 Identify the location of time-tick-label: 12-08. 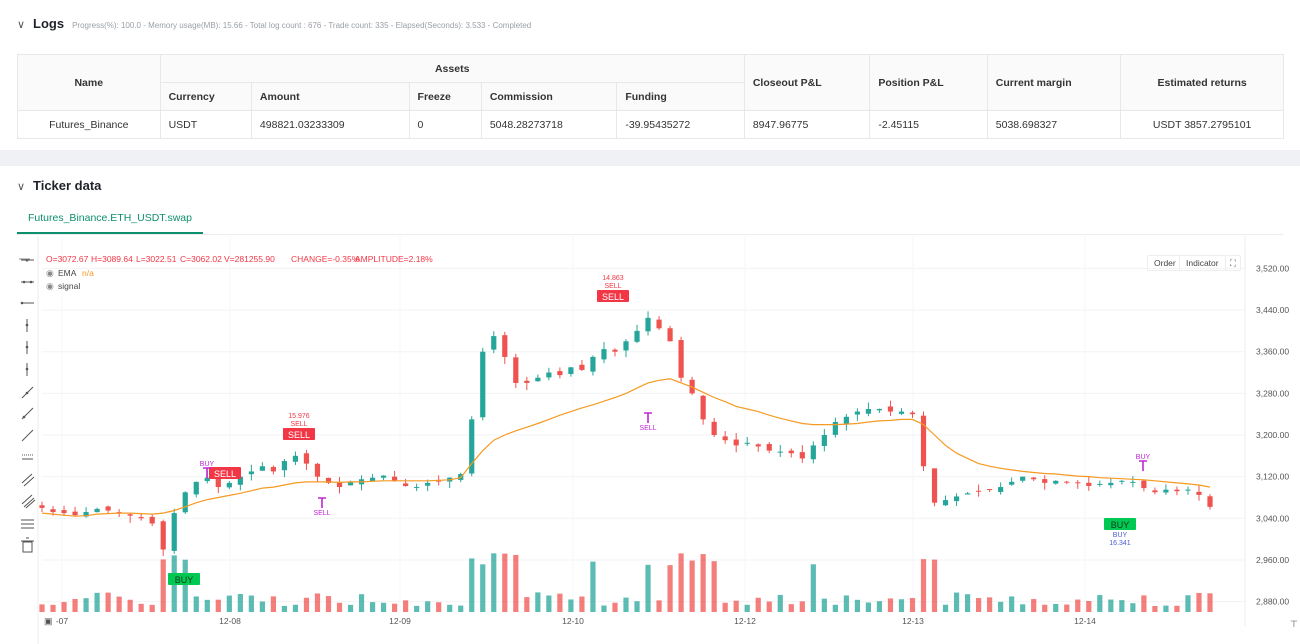
(230, 621).